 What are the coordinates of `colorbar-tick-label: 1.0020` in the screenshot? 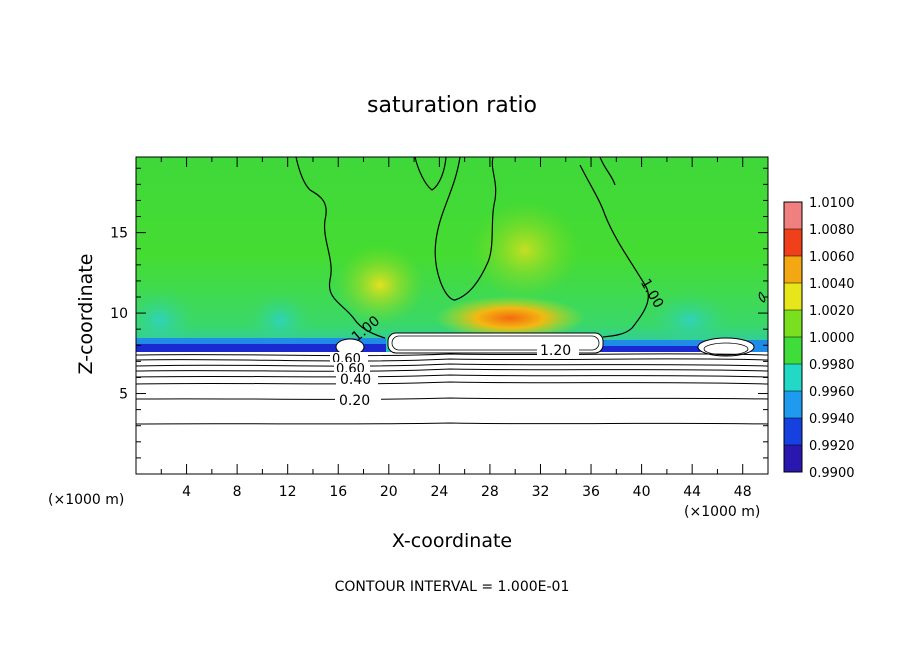 It's located at (832, 311).